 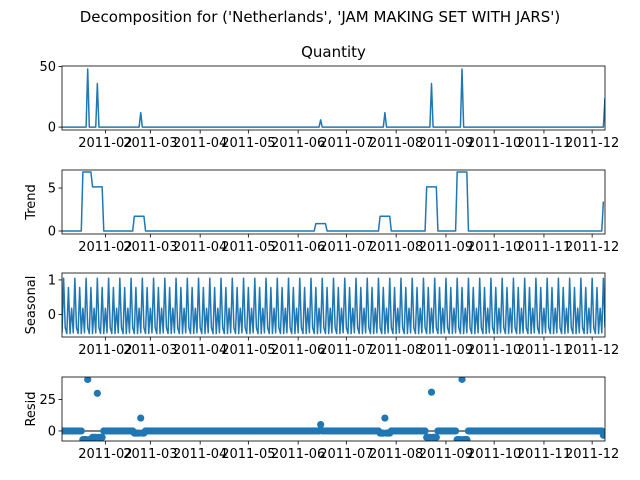 What do you see at coordinates (52, 231) in the screenshot?
I see `ytick-label-trend: 0` at bounding box center [52, 231].